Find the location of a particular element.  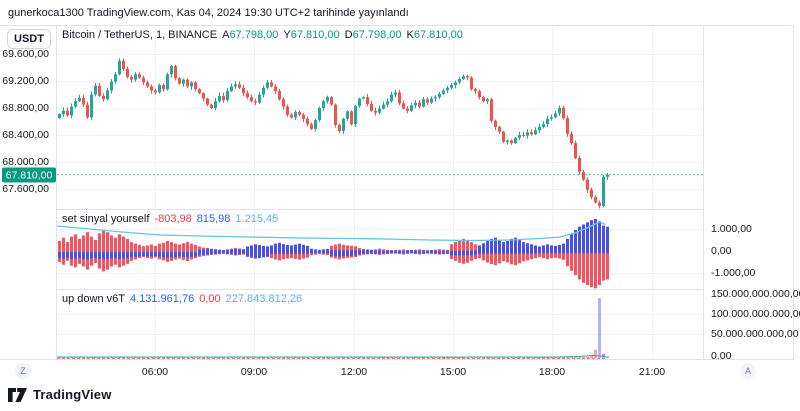

value-axis-label: 100.000.000.000,00 is located at coordinates (755, 314).